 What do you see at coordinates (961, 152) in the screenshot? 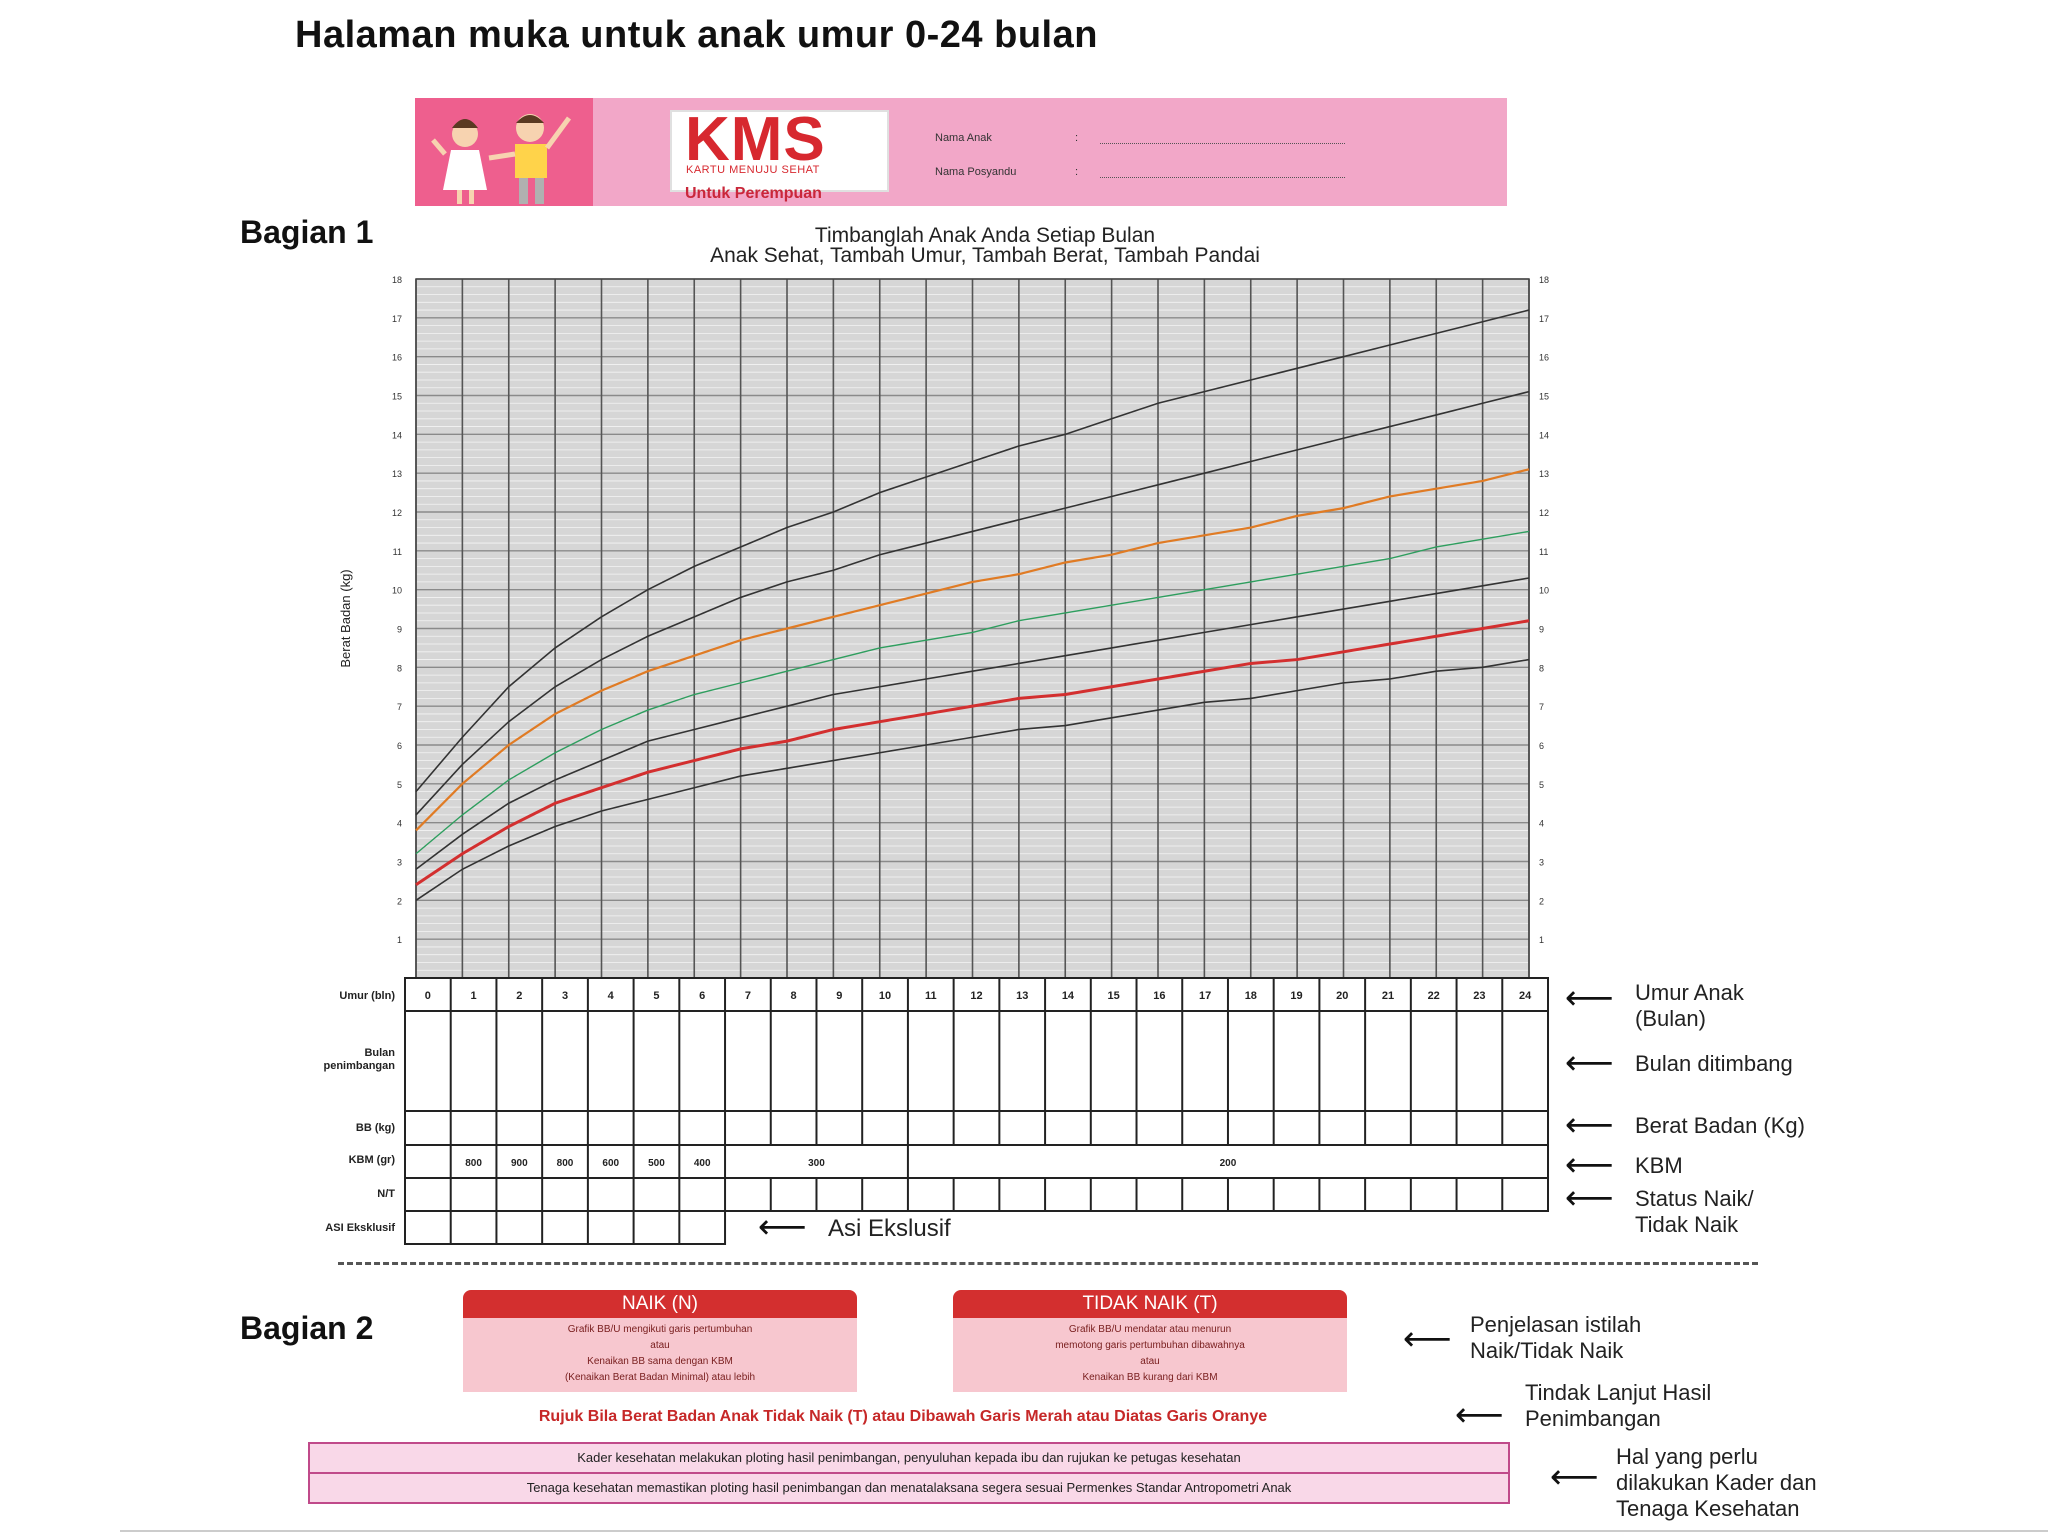
I see `header-band` at bounding box center [961, 152].